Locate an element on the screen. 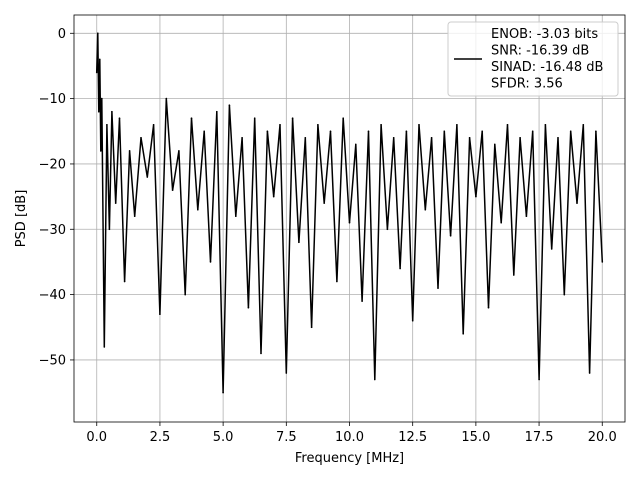 This screenshot has height=480, width=640. x-tick-label: 12.5 is located at coordinates (412, 437).